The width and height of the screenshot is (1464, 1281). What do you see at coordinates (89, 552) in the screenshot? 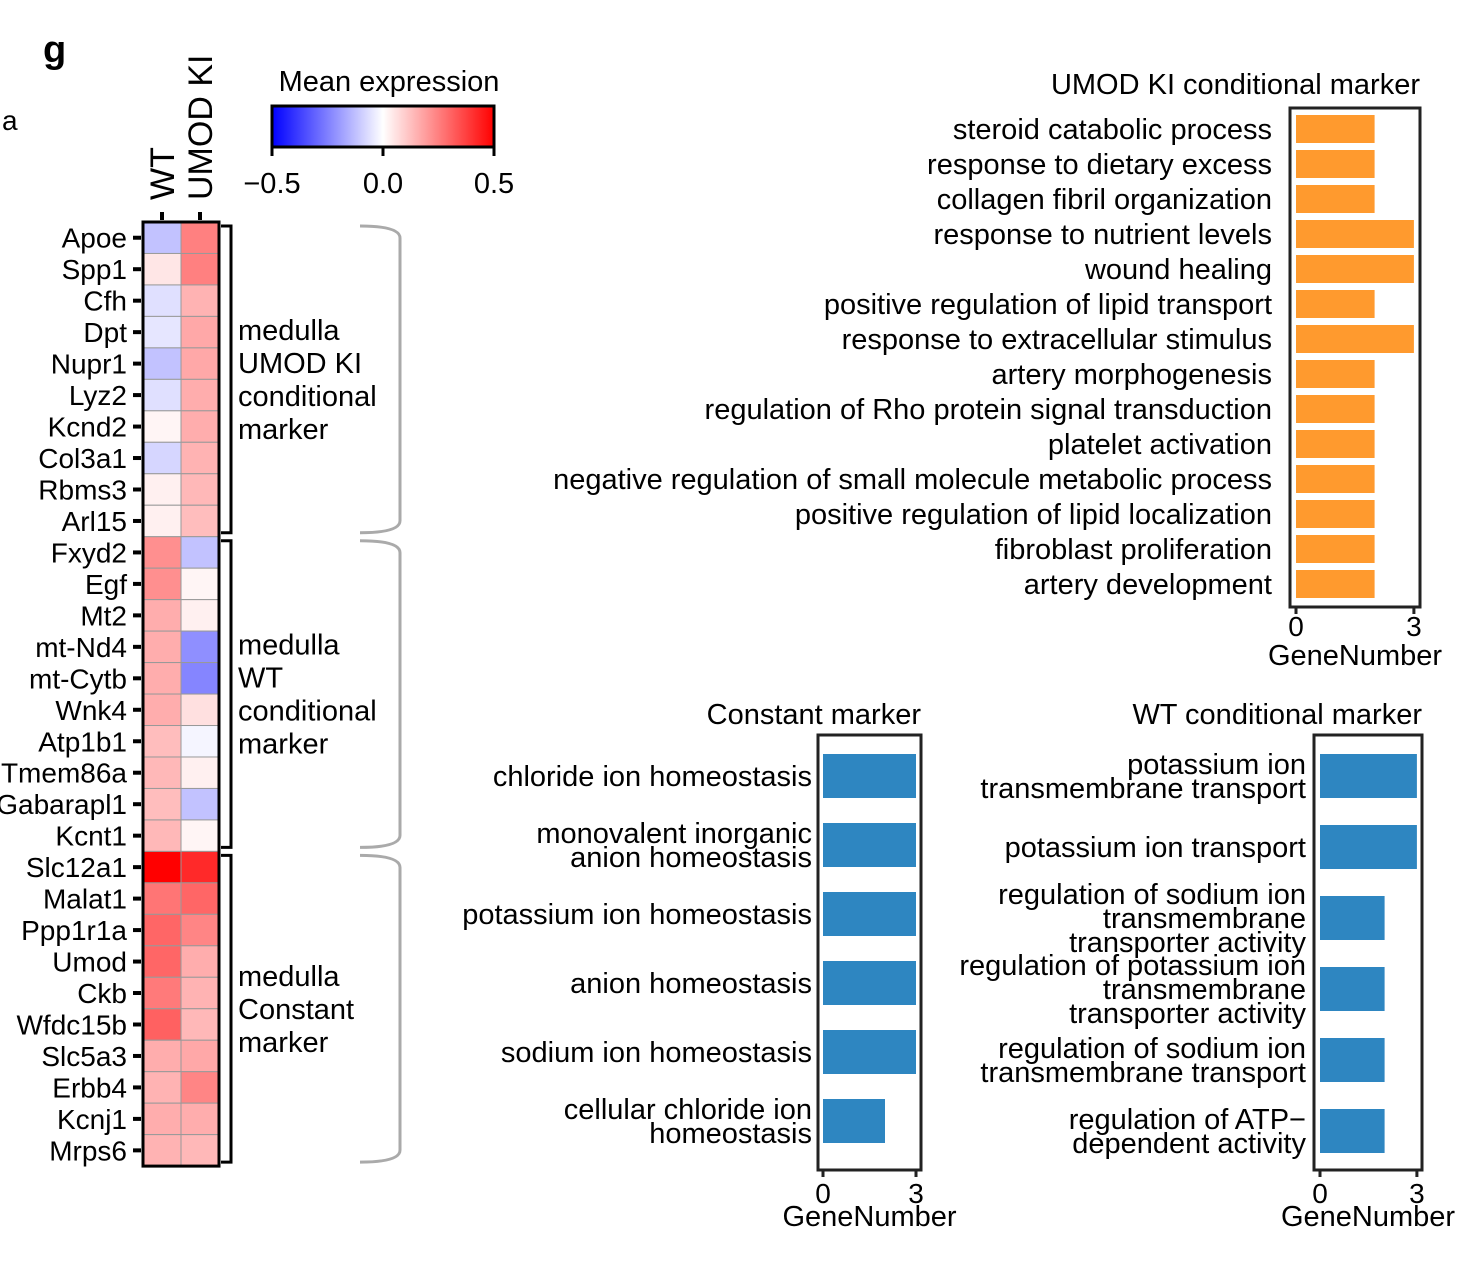
I see `gene-label: Fxyd2` at bounding box center [89, 552].